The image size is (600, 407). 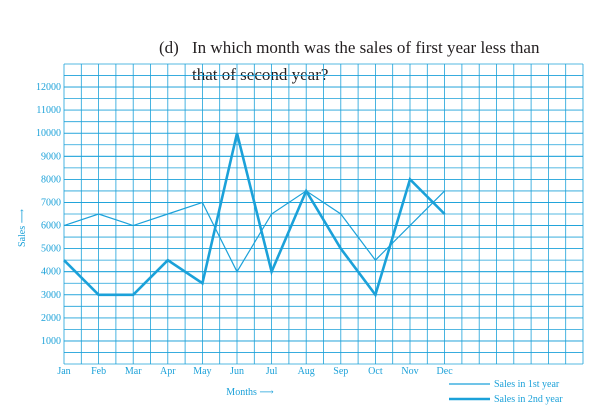 What do you see at coordinates (51, 179) in the screenshot?
I see `y-tick-label: 8000` at bounding box center [51, 179].